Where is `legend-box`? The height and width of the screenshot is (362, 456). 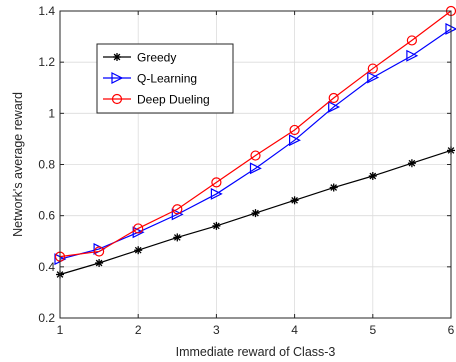 legend-box is located at coordinates (165, 78).